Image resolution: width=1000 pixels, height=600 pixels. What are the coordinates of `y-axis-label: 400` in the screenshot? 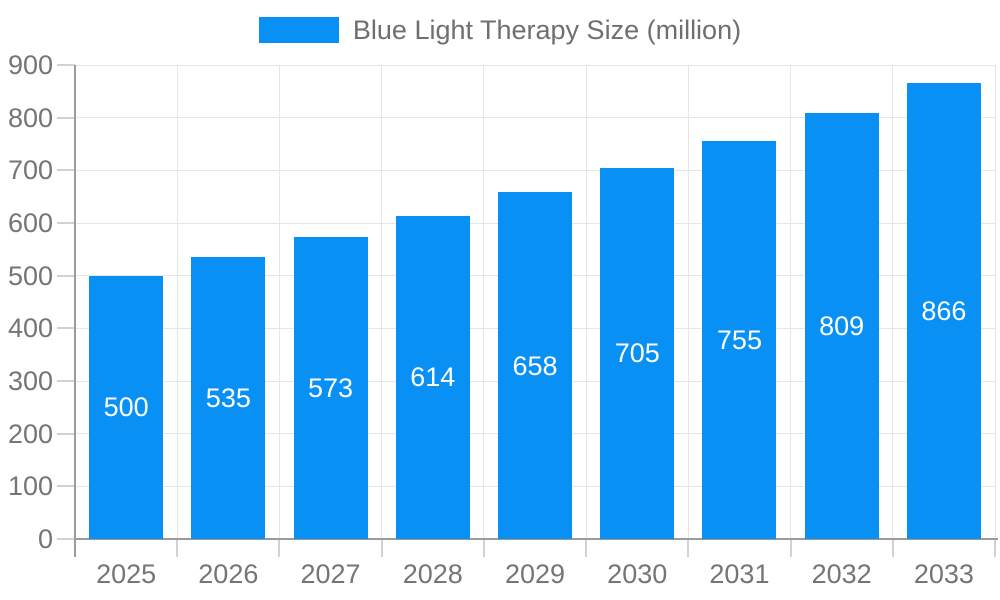 It's located at (30, 328).